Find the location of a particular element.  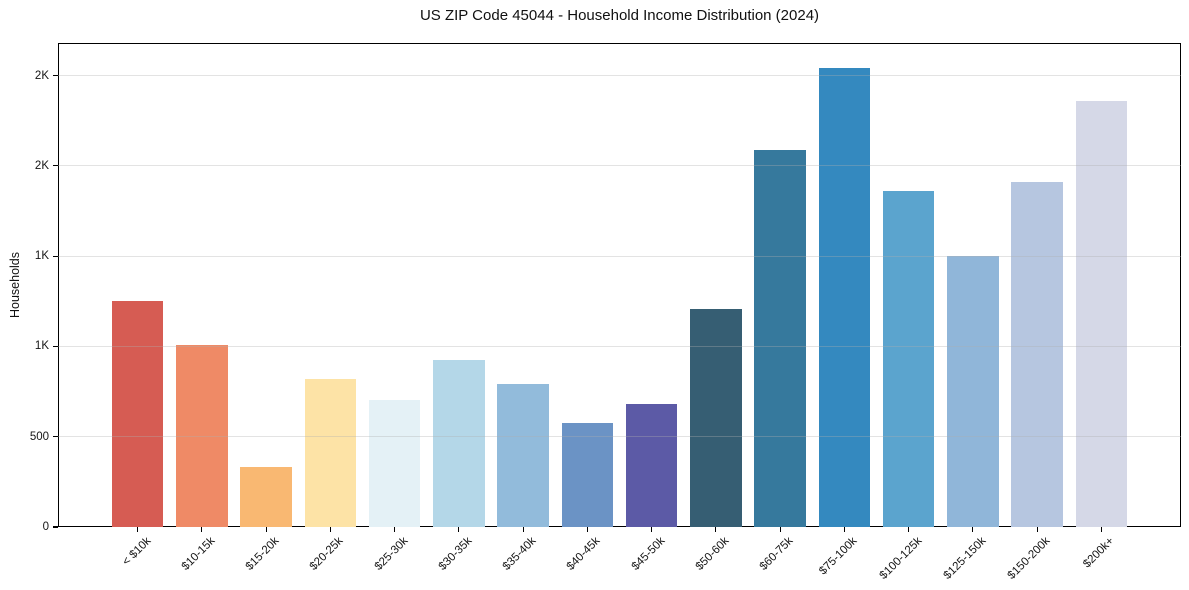

x-tick-label: < $10k is located at coordinates (136, 552).